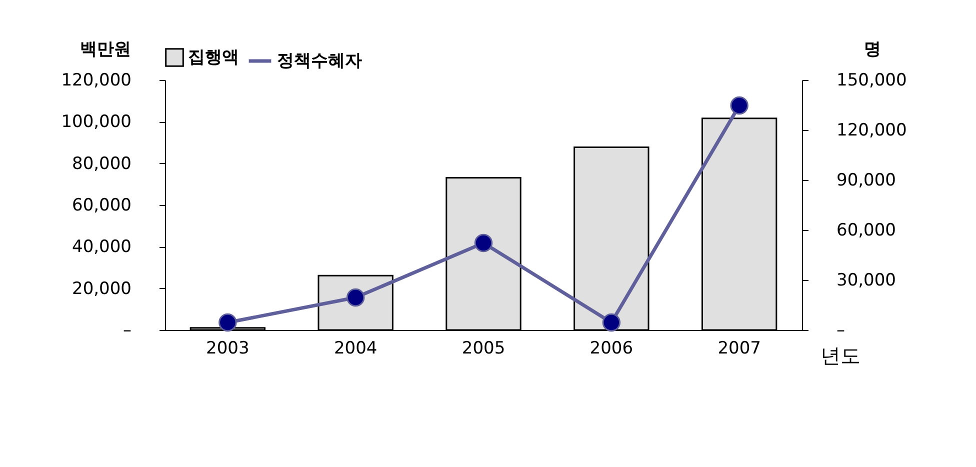 Image resolution: width=976 pixels, height=467 pixels. What do you see at coordinates (356, 348) in the screenshot?
I see `x-tick-label: 2004` at bounding box center [356, 348].